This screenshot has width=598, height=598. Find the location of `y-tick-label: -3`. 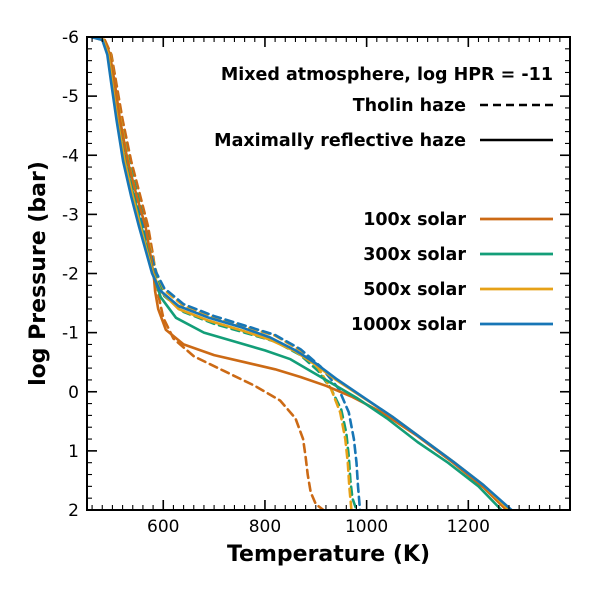

y-tick-label: -3 is located at coordinates (70, 215).